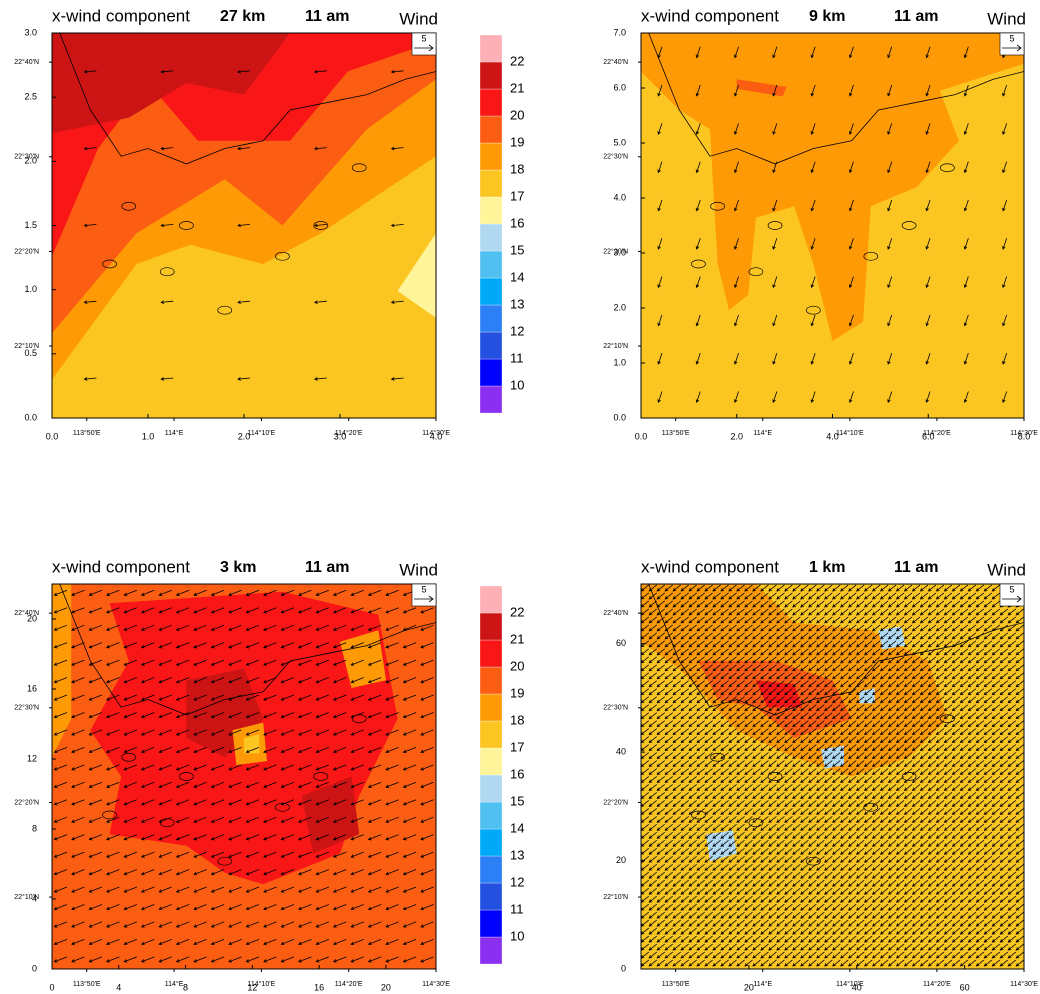  I want to click on x-tick-label: 1.0, so click(148, 436).